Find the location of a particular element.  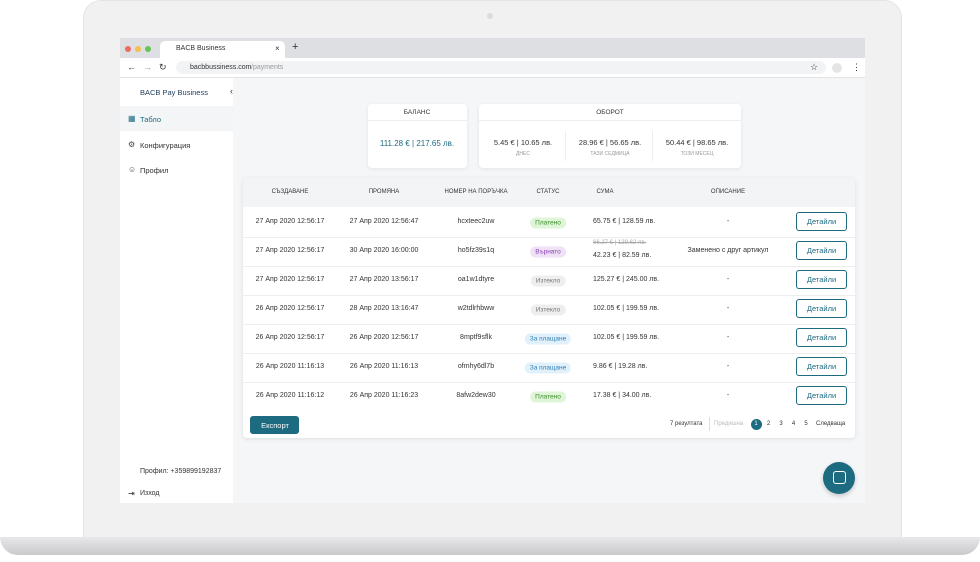

amount: 17.38 € | 34.00 лв. is located at coordinates (622, 395).